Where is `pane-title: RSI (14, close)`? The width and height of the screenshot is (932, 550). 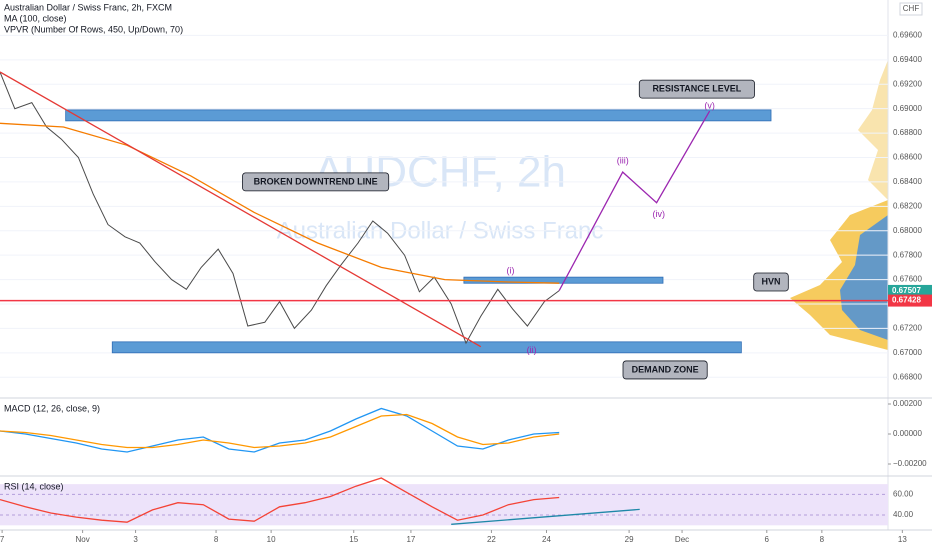
pane-title: RSI (14, close) is located at coordinates (34, 486).